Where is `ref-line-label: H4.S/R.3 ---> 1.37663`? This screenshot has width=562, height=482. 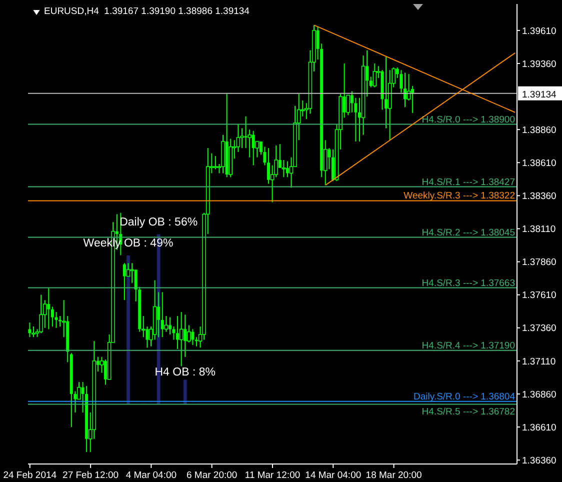 ref-line-label: H4.S/R.3 ---> 1.37663 is located at coordinates (468, 283).